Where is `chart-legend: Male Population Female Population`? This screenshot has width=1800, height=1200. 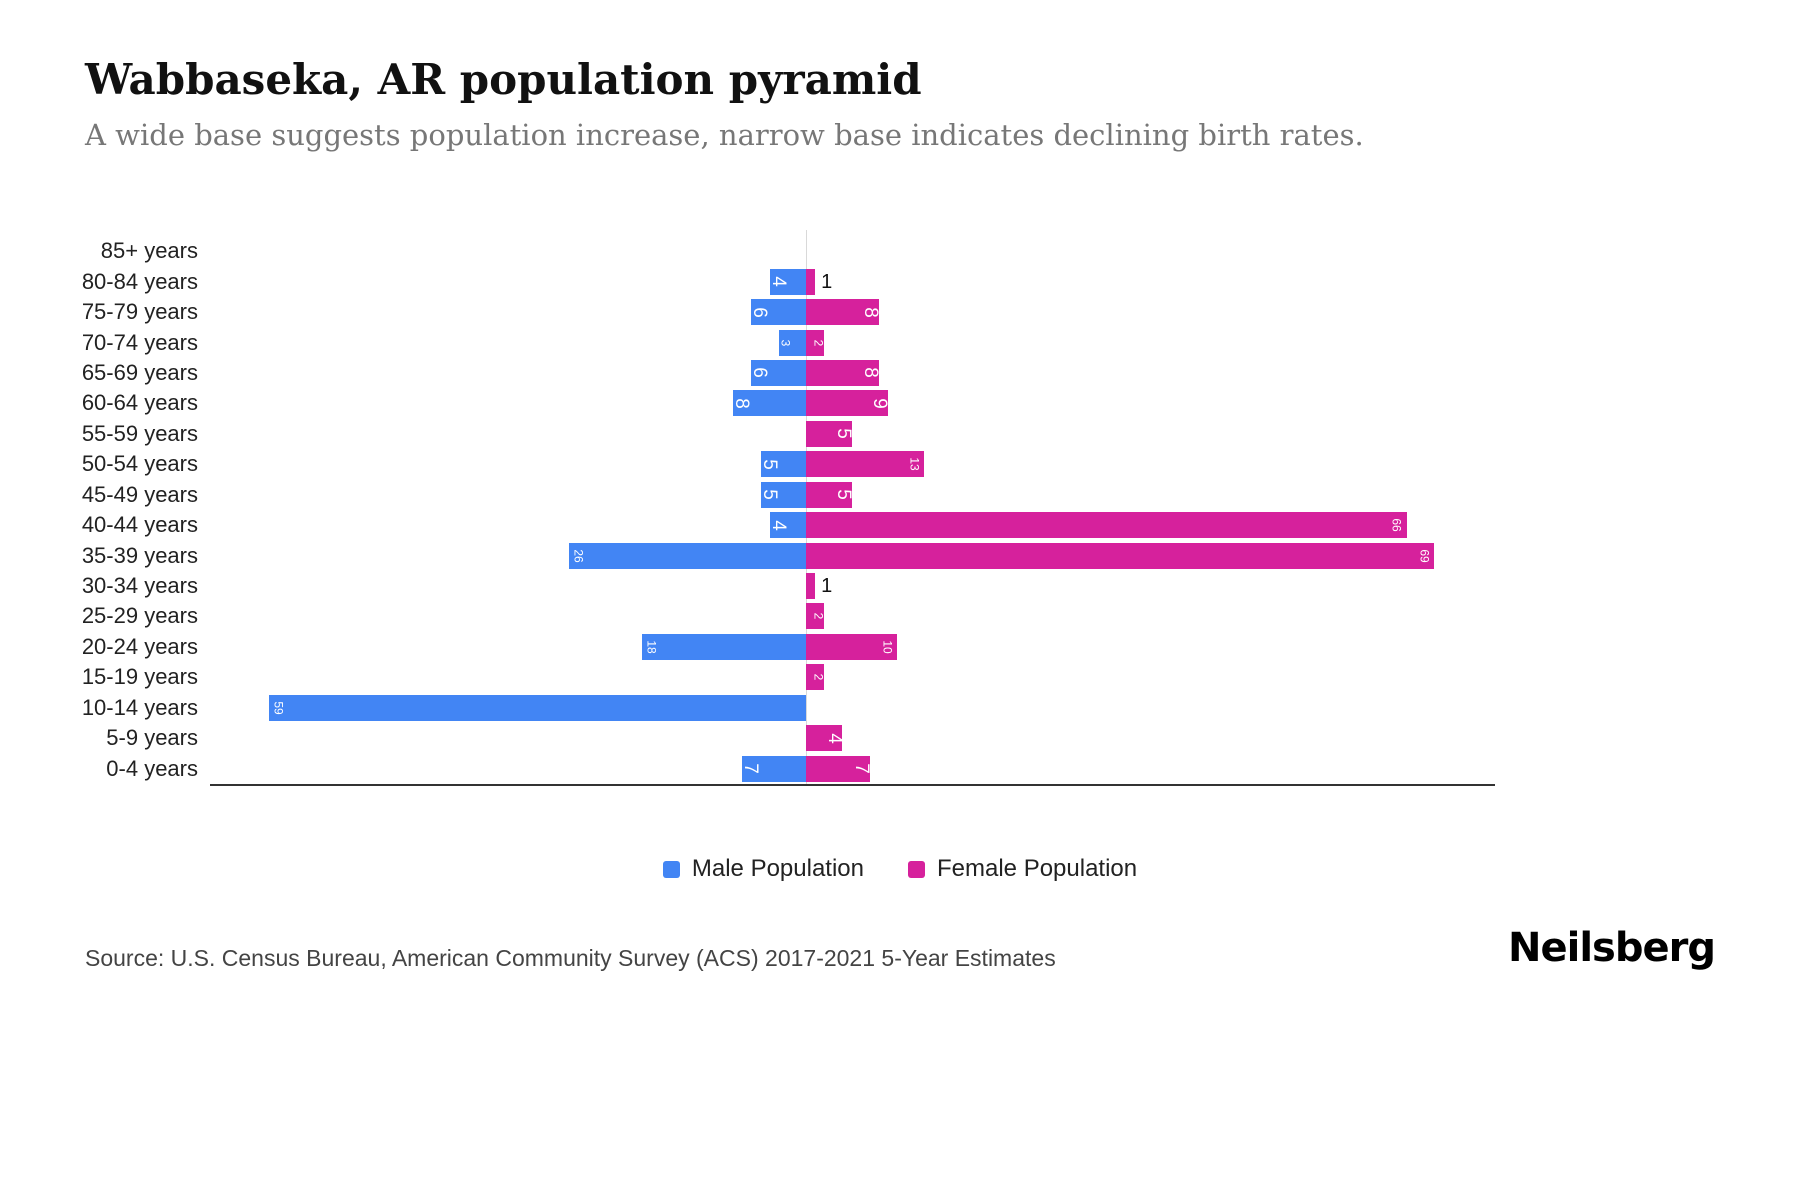
chart-legend: Male Population Female Population is located at coordinates (900, 869).